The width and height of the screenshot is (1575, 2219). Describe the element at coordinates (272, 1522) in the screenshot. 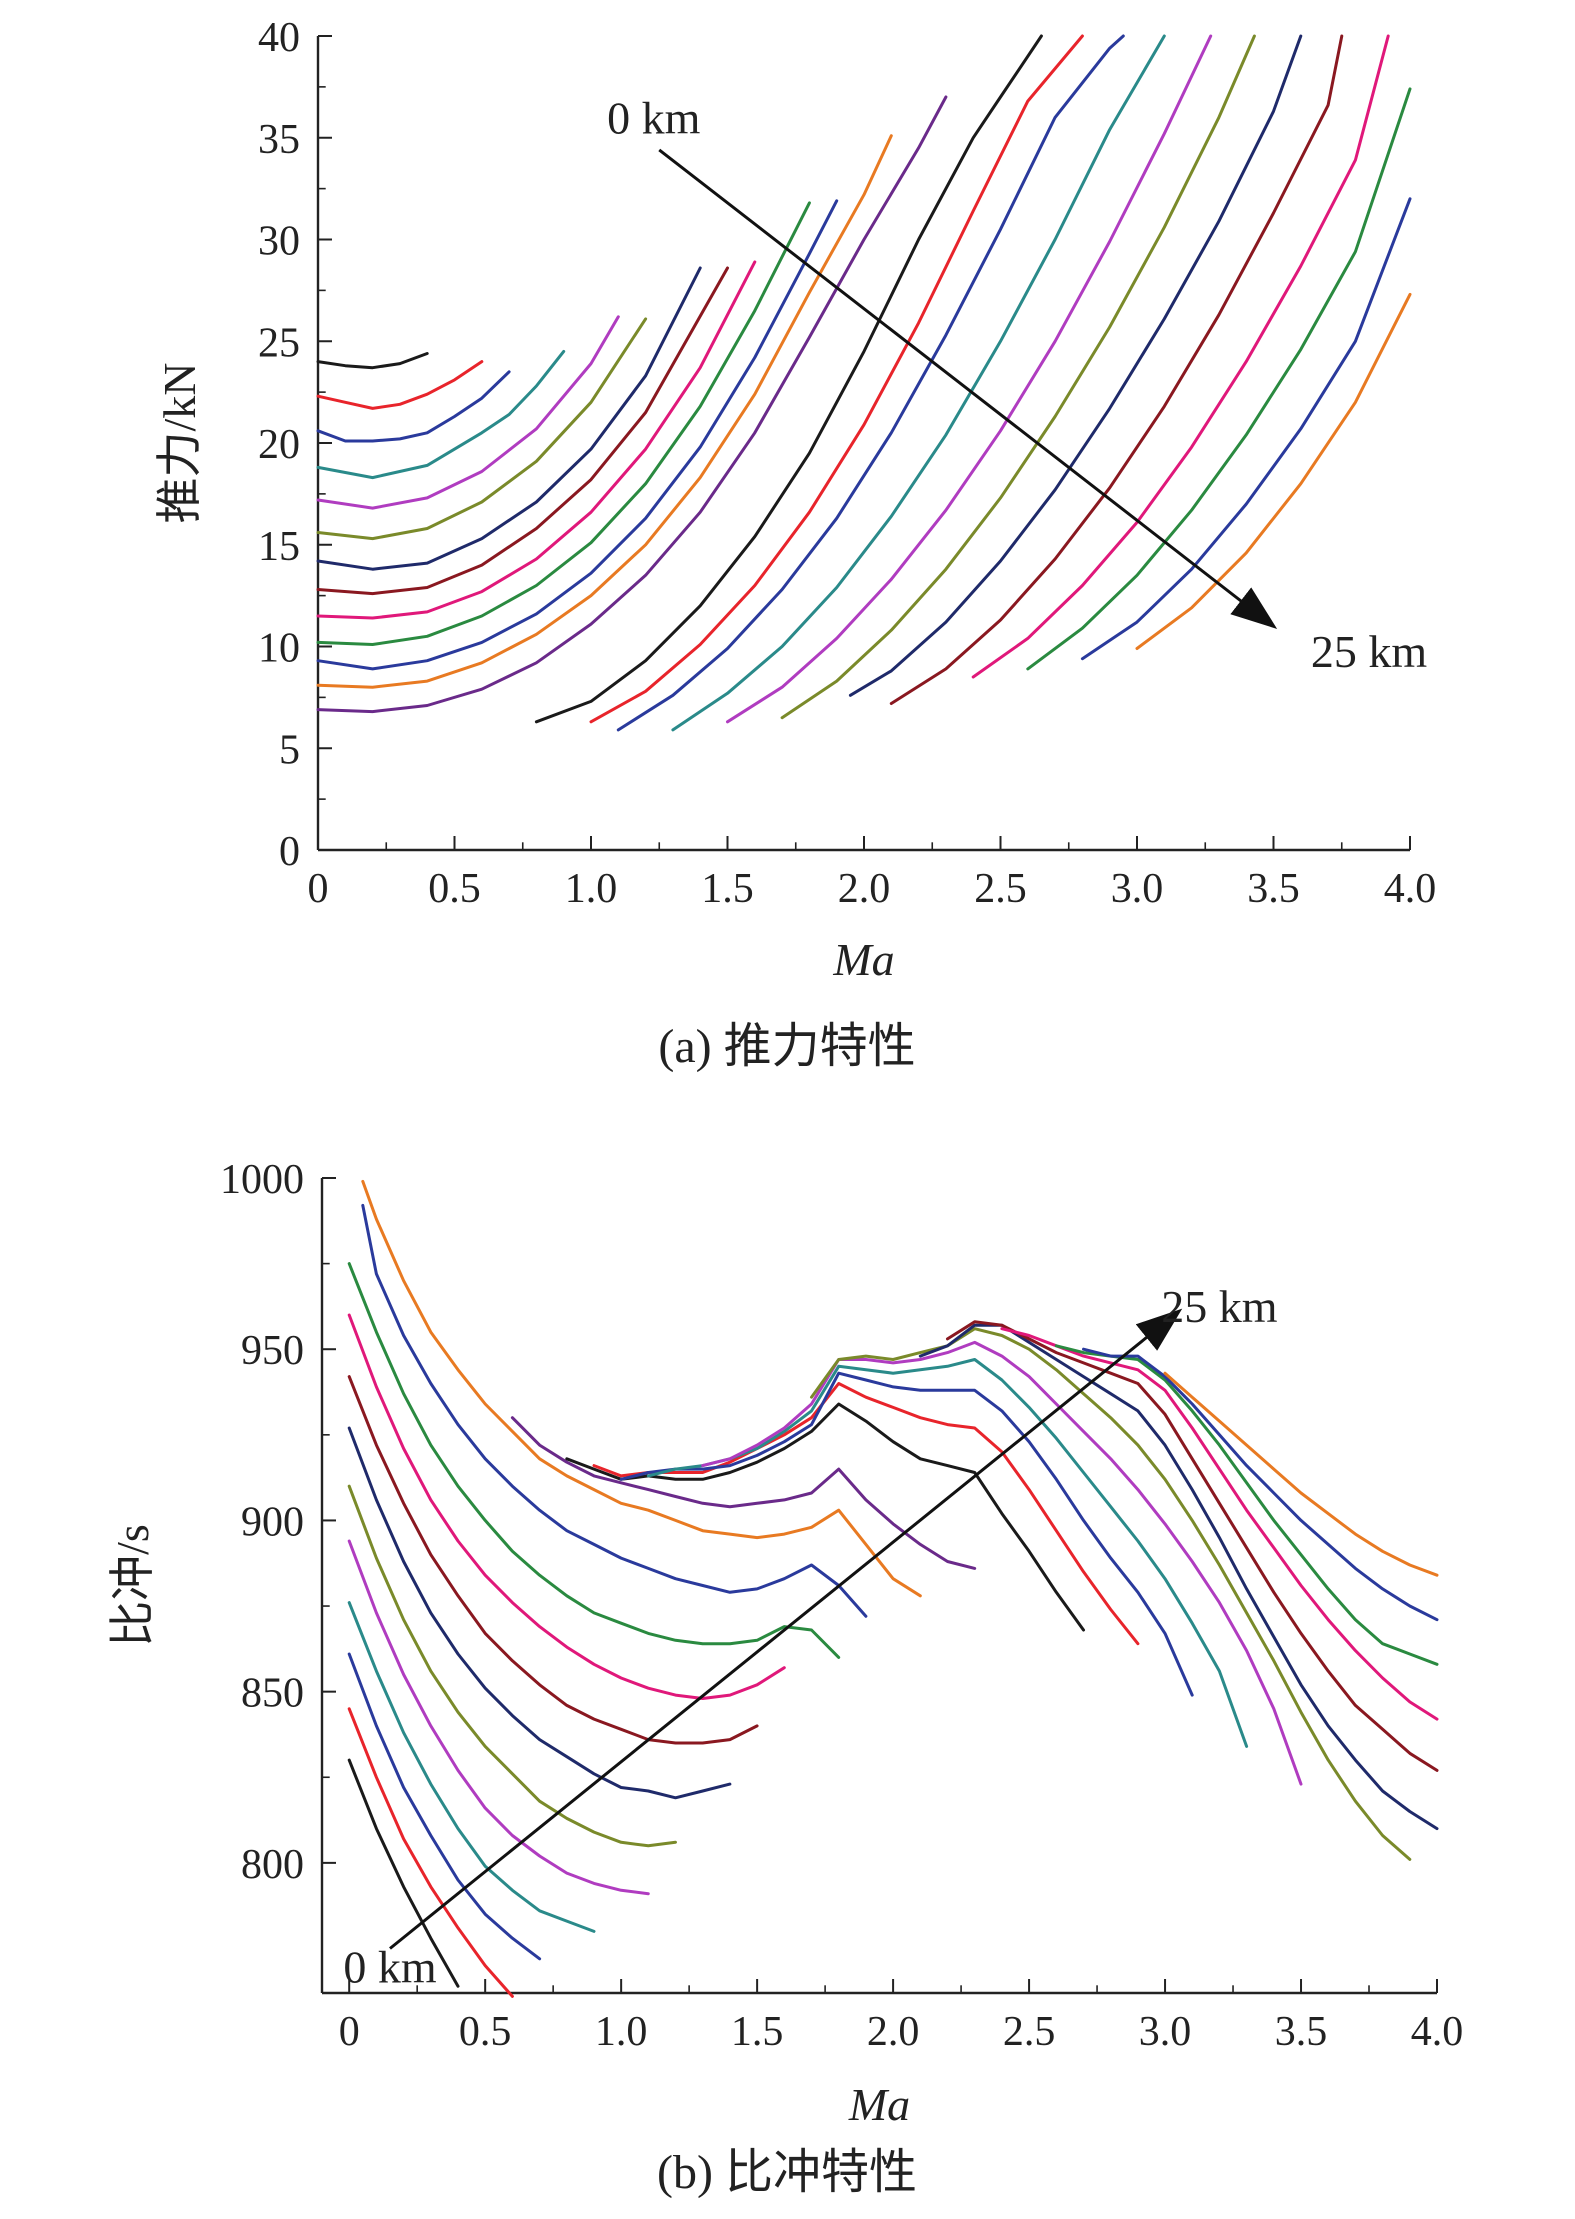

I see `isp-y-tick-label: 900` at that location.